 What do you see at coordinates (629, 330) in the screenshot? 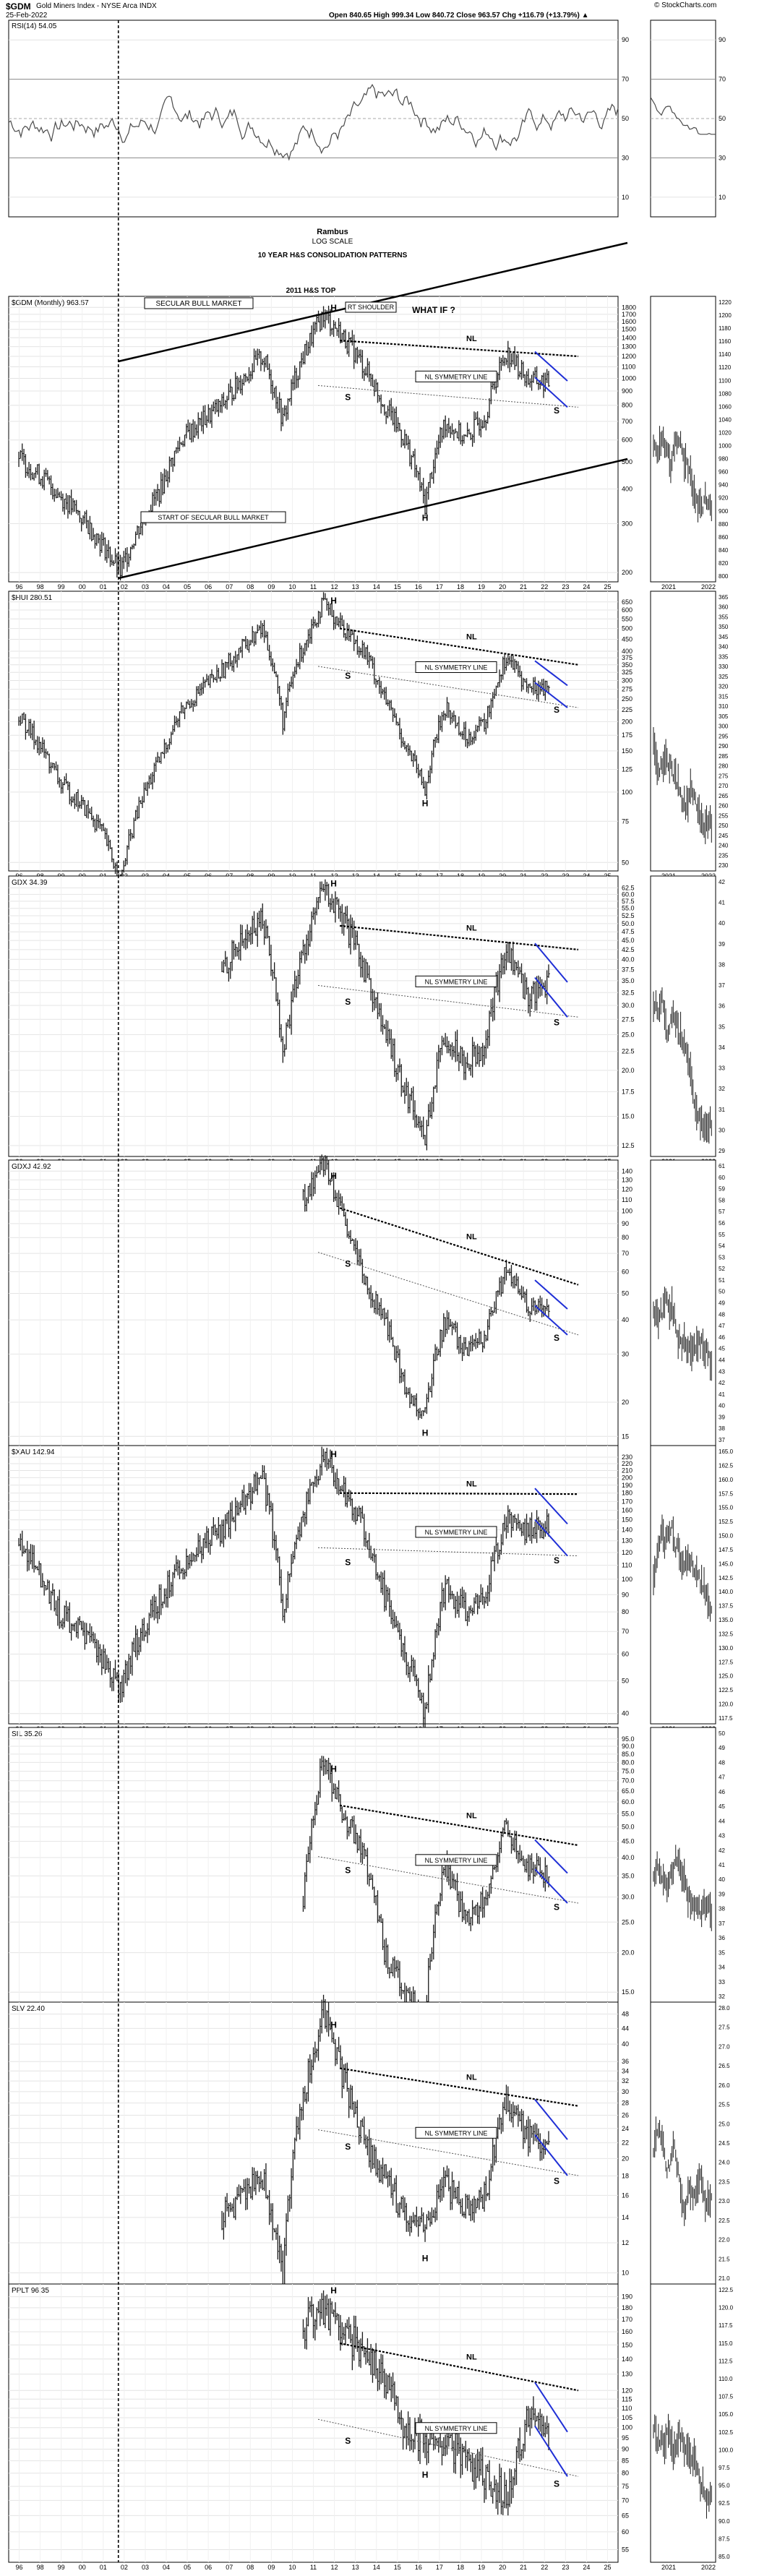
I see `price-tick-label: 1500` at bounding box center [629, 330].